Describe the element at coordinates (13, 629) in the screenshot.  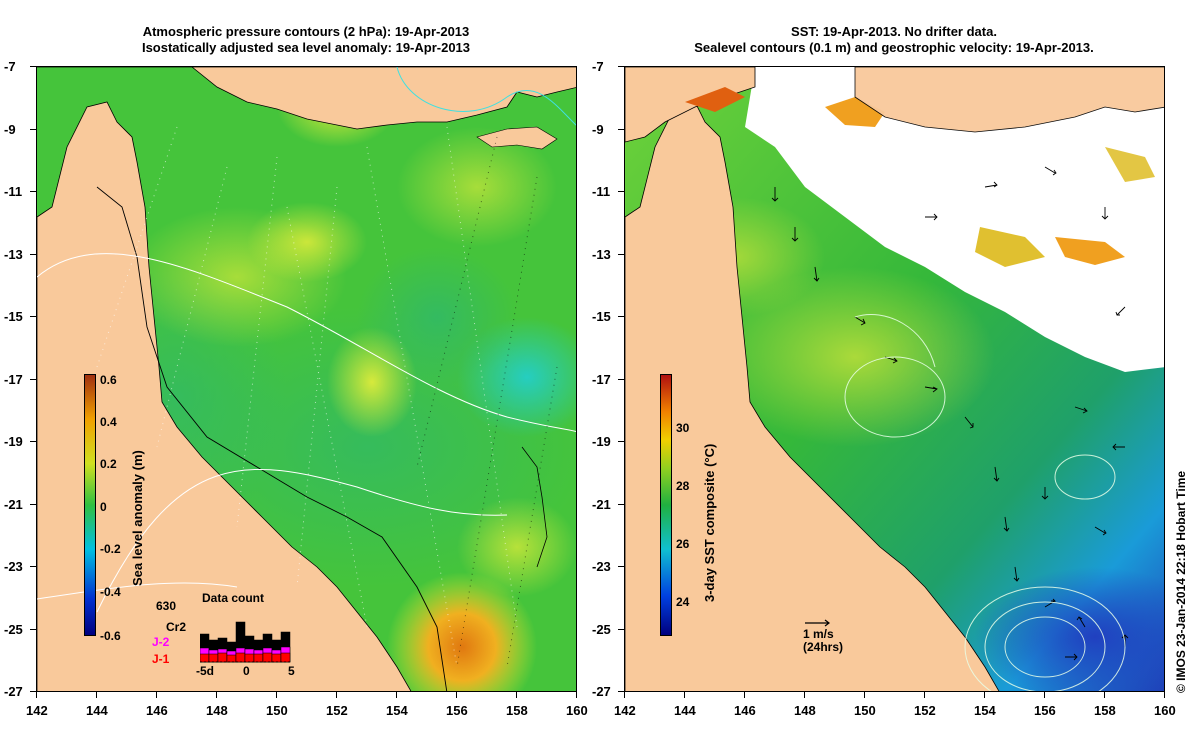
I see `left-lat-tick-9: -25` at that location.